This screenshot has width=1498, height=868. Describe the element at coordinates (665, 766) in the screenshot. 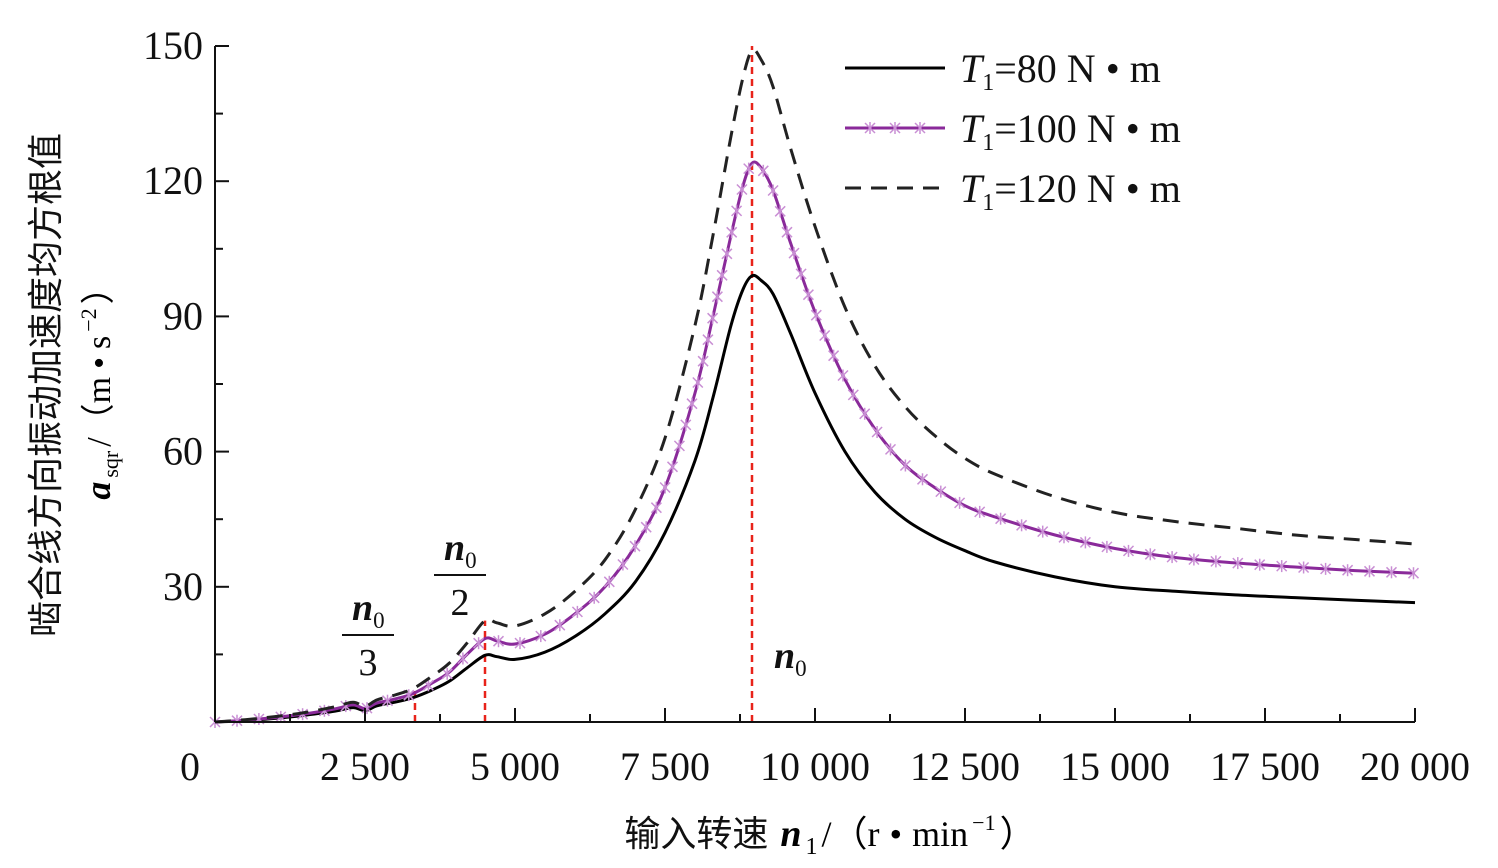

I see `x-tick-label: 7 500` at that location.